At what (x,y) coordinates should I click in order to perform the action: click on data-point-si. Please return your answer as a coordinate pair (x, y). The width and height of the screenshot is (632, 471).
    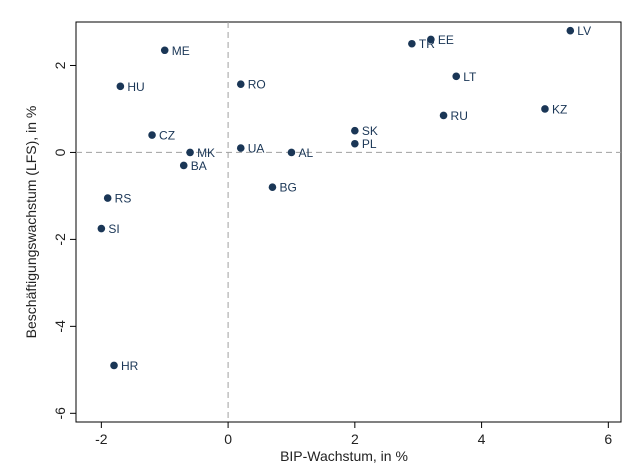
    Looking at the image, I should click on (101, 228).